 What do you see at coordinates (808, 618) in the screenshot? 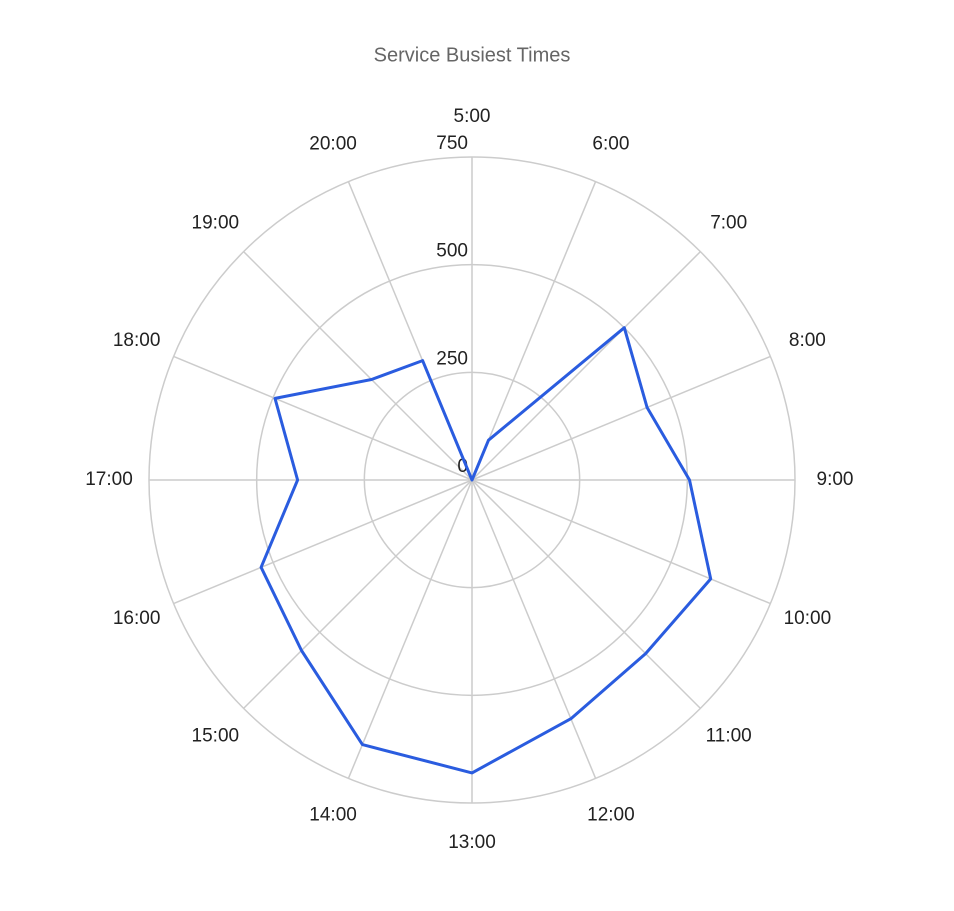
I see `category-label: 10:00` at bounding box center [808, 618].